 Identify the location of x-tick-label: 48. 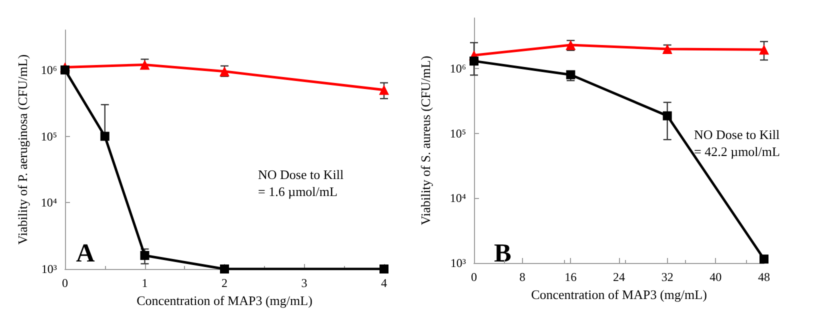
(764, 277).